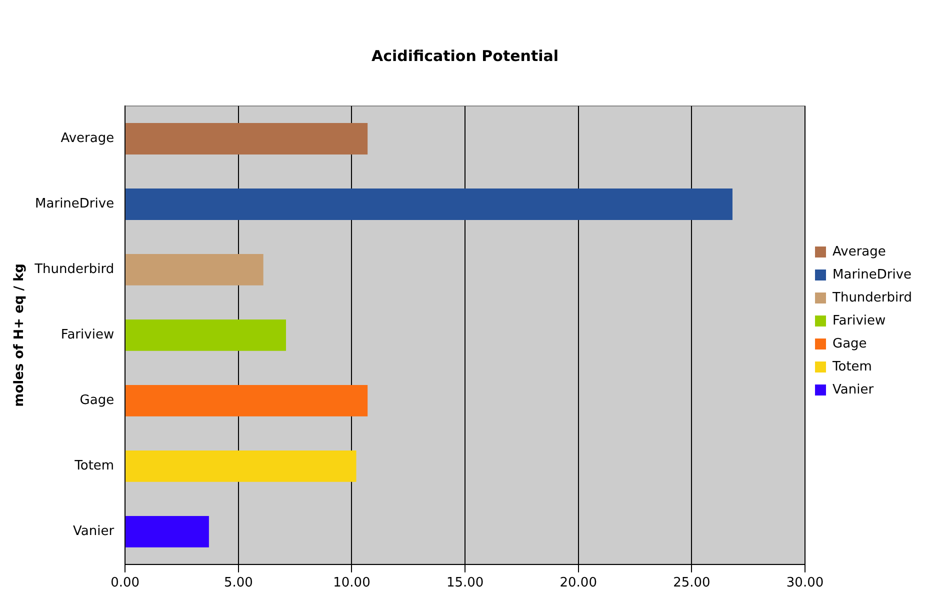 The width and height of the screenshot is (935, 602). Describe the element at coordinates (465, 583) in the screenshot. I see `x-tick-label: 15.00` at that location.